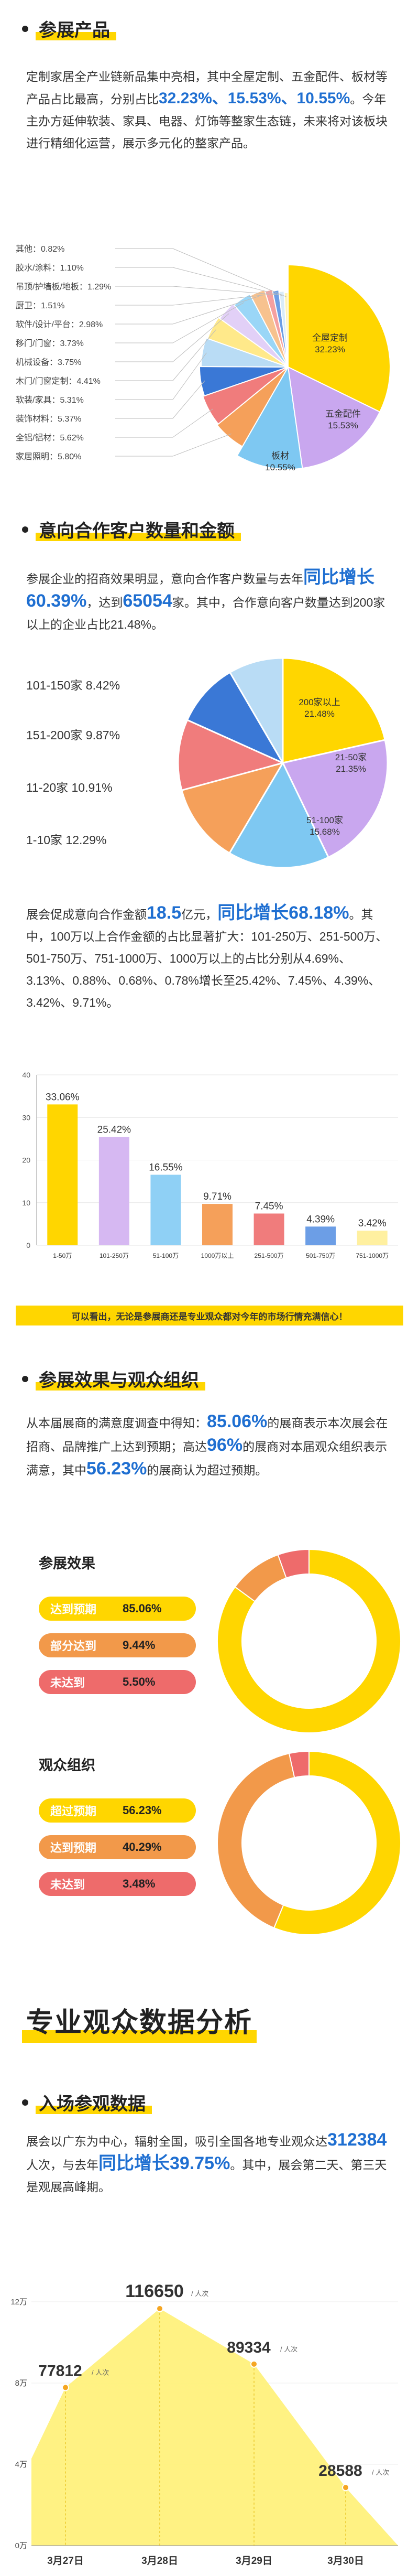 The height and width of the screenshot is (2576, 419). I want to click on org-pill-label: 达到预期, so click(73, 1848).